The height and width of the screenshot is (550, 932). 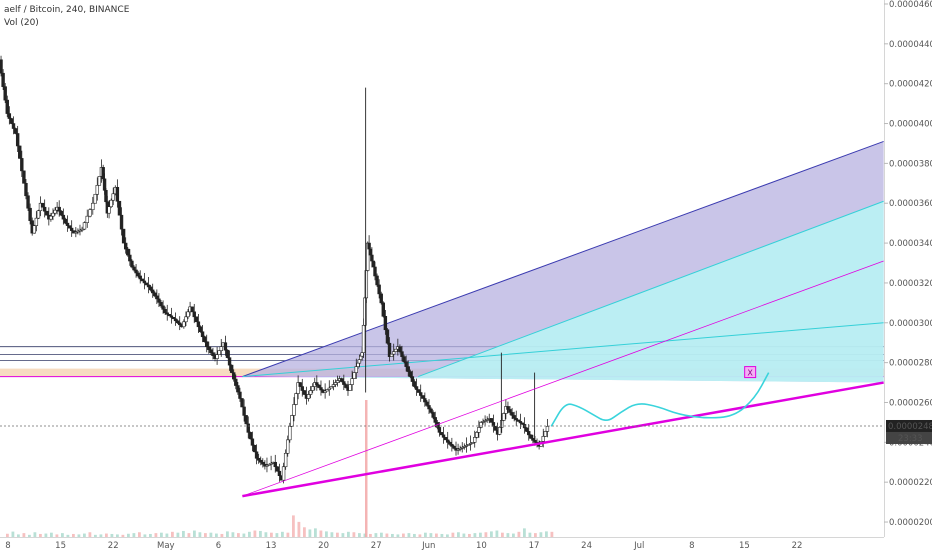 What do you see at coordinates (910, 204) in the screenshot?
I see `price-tick-label: 0.00003600` at bounding box center [910, 204].